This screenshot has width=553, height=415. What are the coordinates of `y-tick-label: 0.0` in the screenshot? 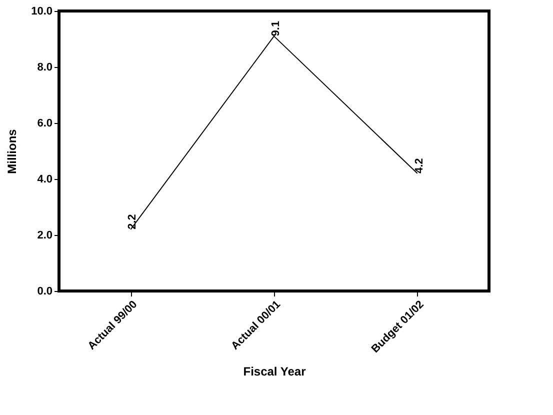 It's located at (44, 292).